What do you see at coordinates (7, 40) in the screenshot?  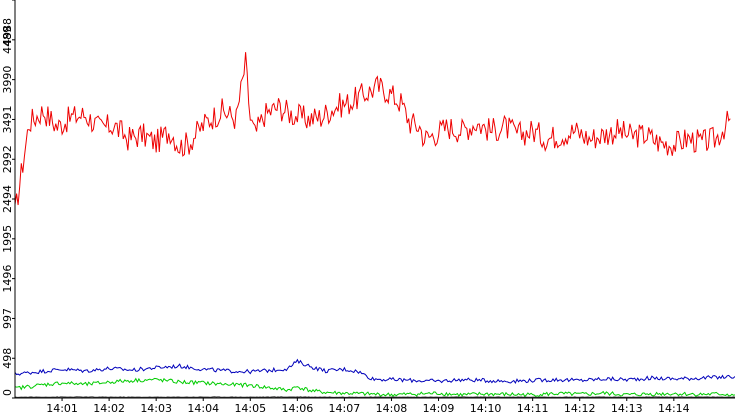 I see `y-tick-label: 4489` at bounding box center [7, 40].